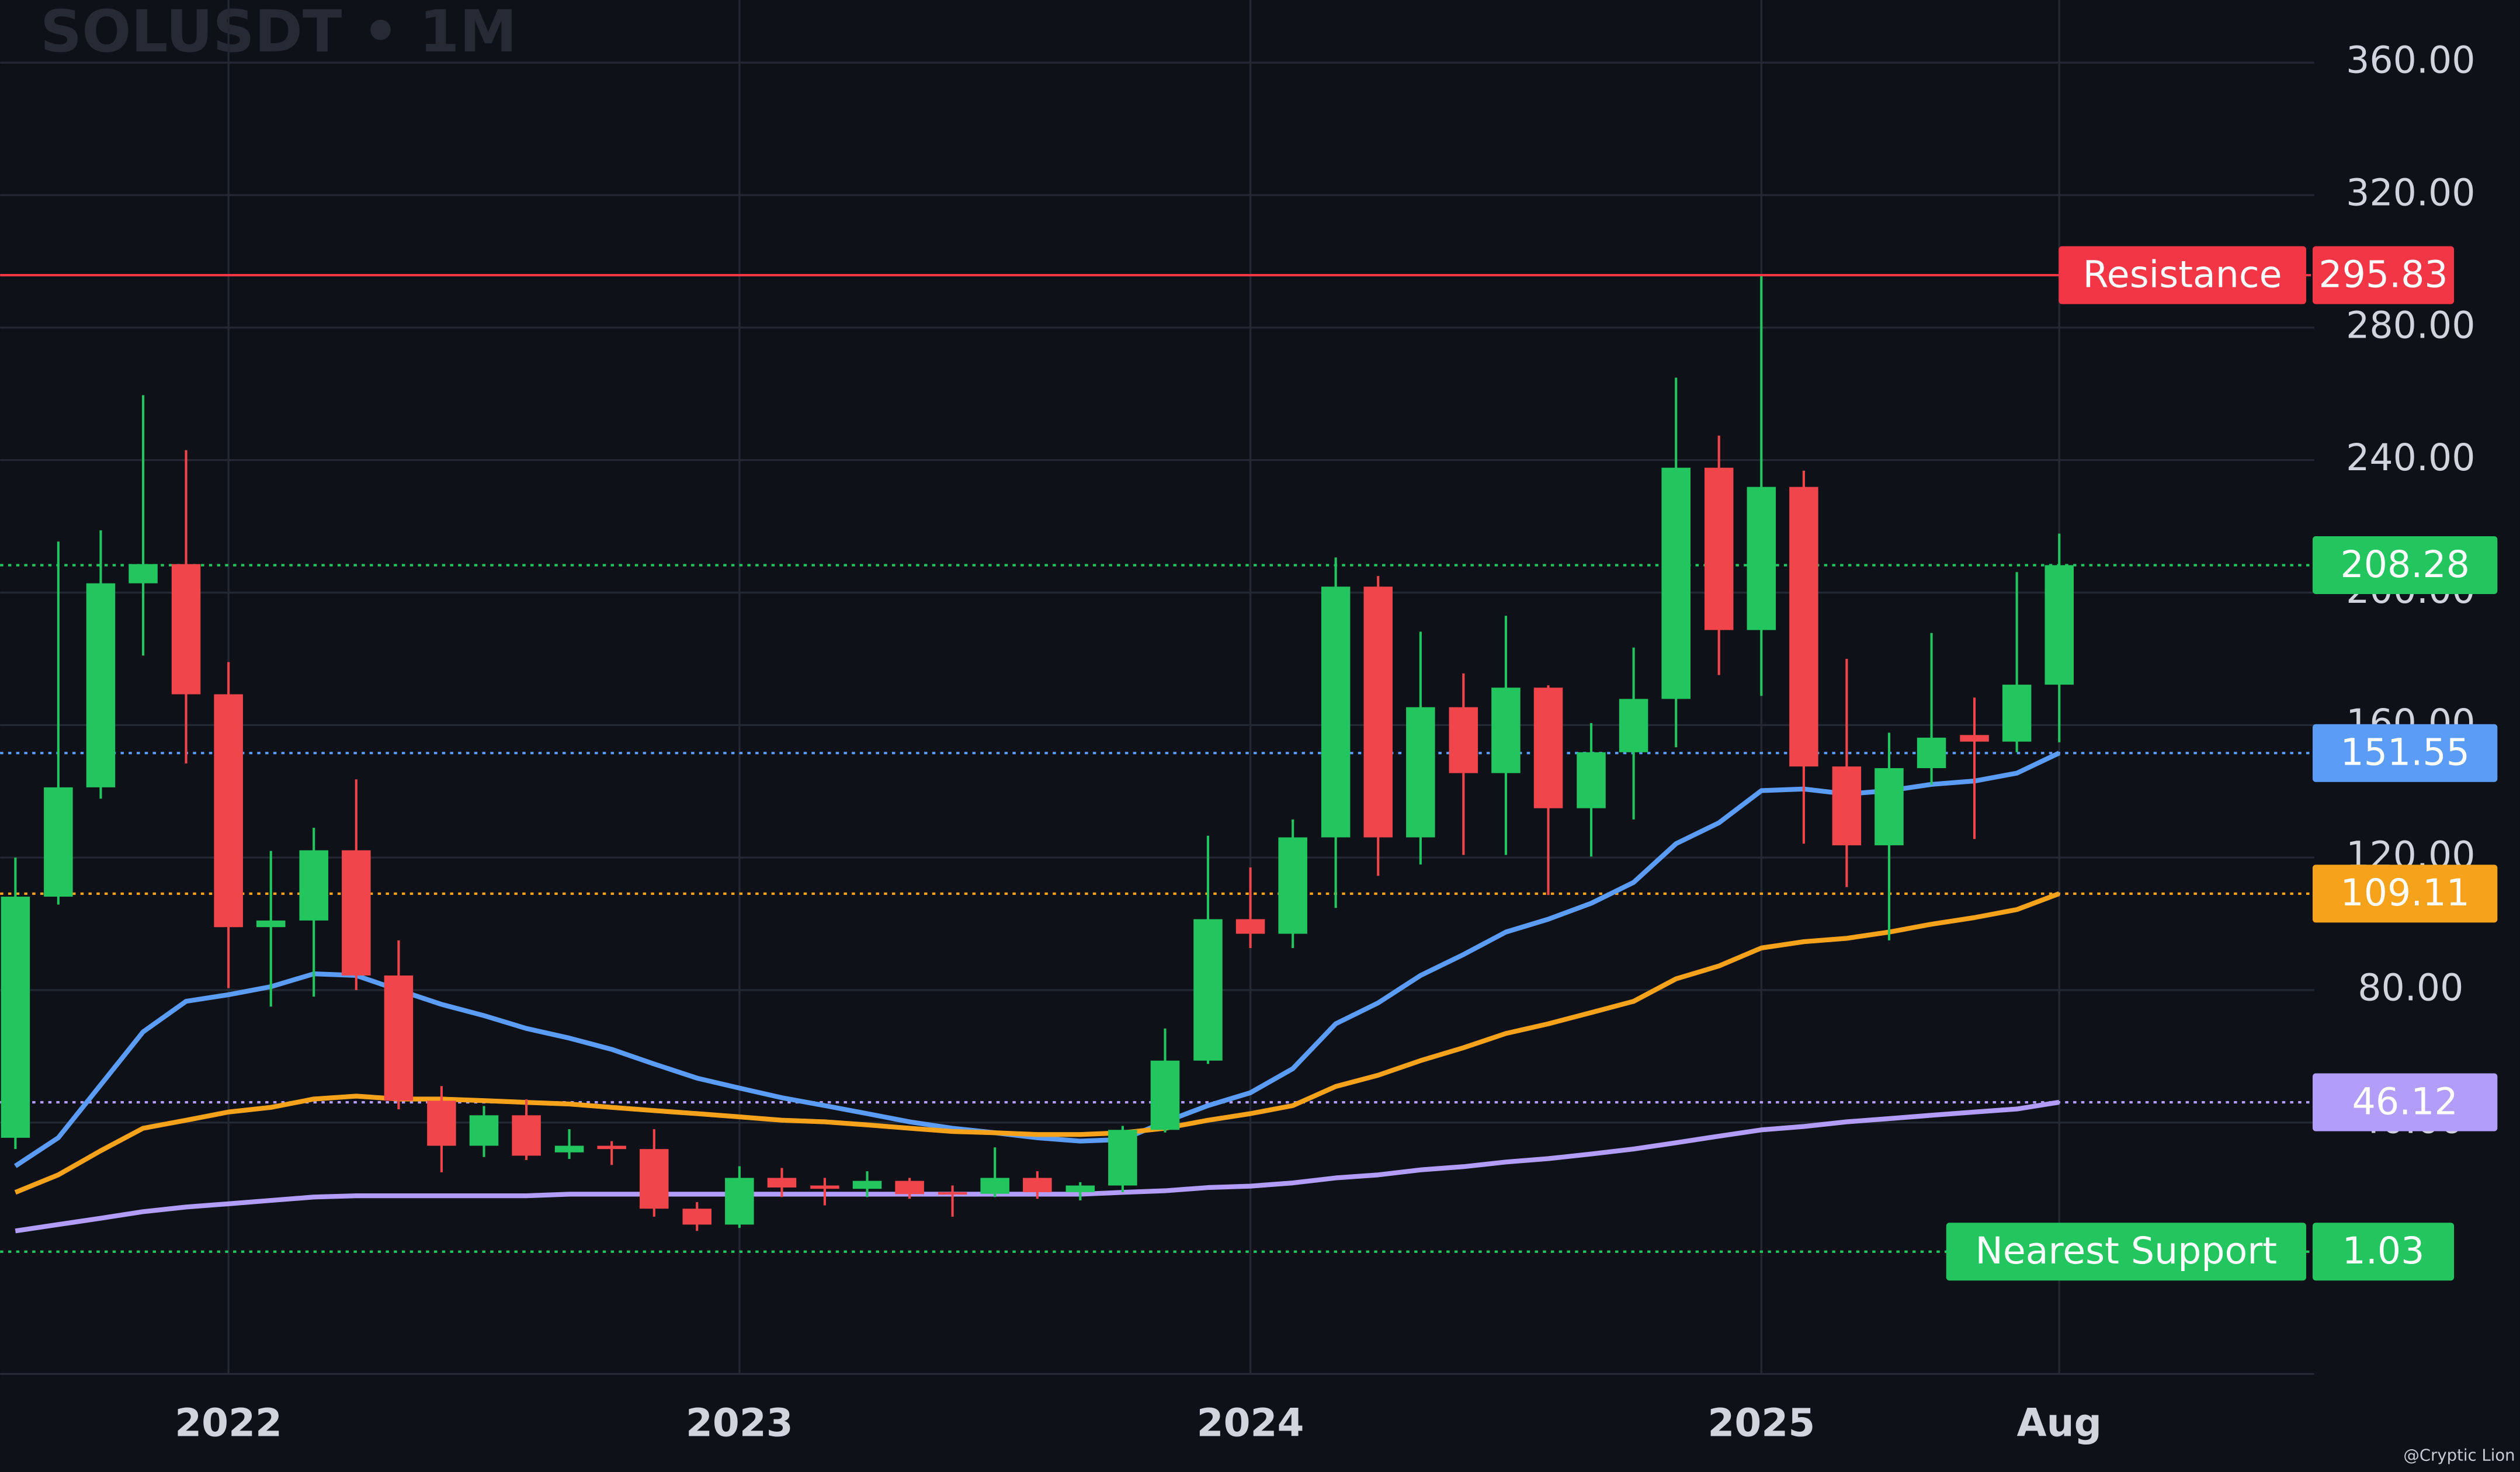 This screenshot has height=1472, width=2520. I want to click on price-badge-label: 151.55, so click(2404, 752).